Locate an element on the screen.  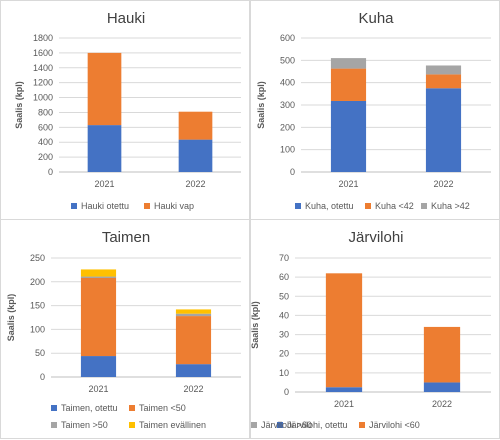
legend-item: Taimen <50 is located at coordinates (157, 408).